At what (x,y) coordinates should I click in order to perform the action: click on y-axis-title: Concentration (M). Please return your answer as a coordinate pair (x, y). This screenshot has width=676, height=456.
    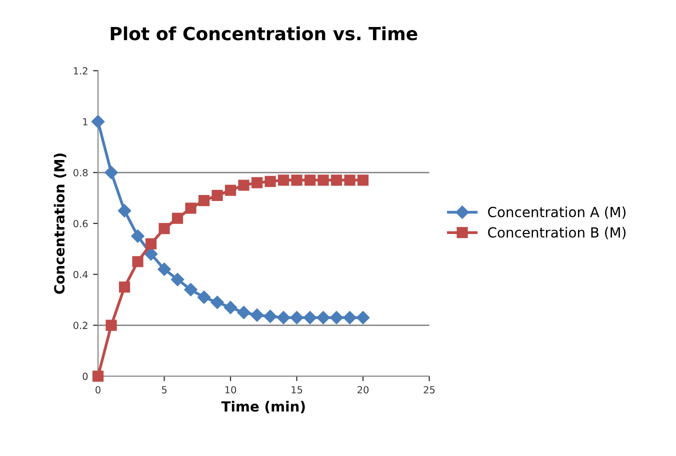
    Looking at the image, I should click on (60, 224).